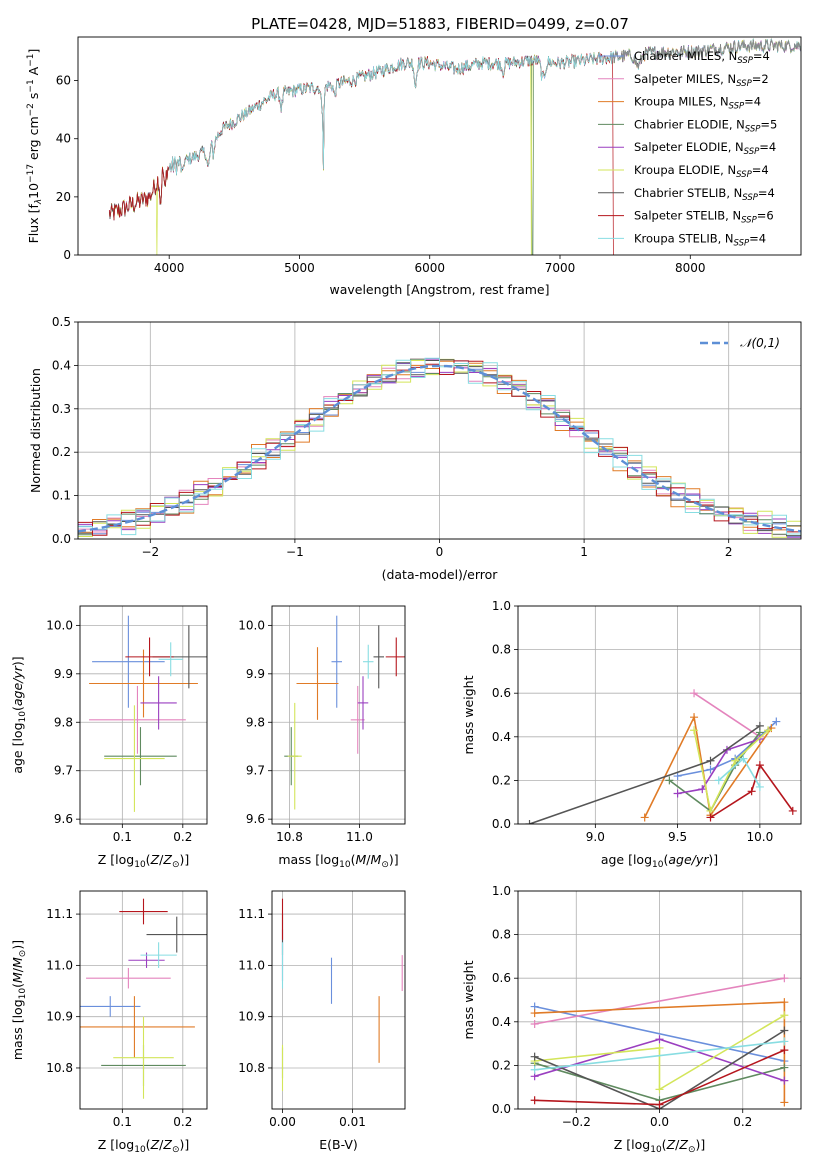 Image resolution: width=819 pixels, height=1170 pixels. Describe the element at coordinates (361, 152) in the screenshot. I see `spectrum-line-salpeter-stelib` at that location.